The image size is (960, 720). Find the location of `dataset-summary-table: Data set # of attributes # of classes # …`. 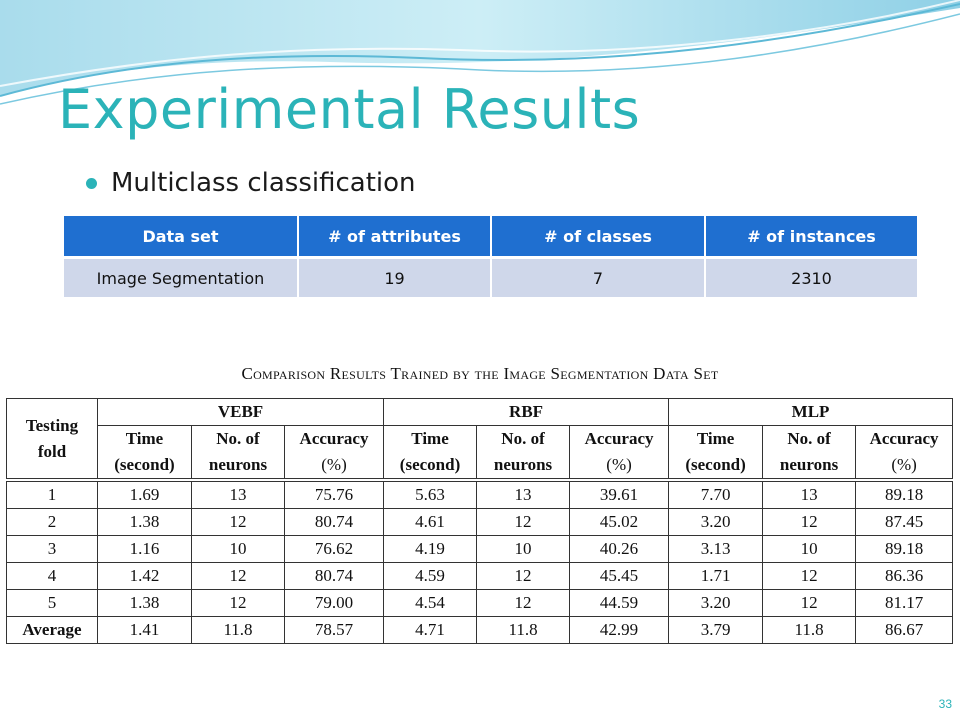

dataset-summary-table: Data set # of attributes # of classes # … is located at coordinates (491, 256).